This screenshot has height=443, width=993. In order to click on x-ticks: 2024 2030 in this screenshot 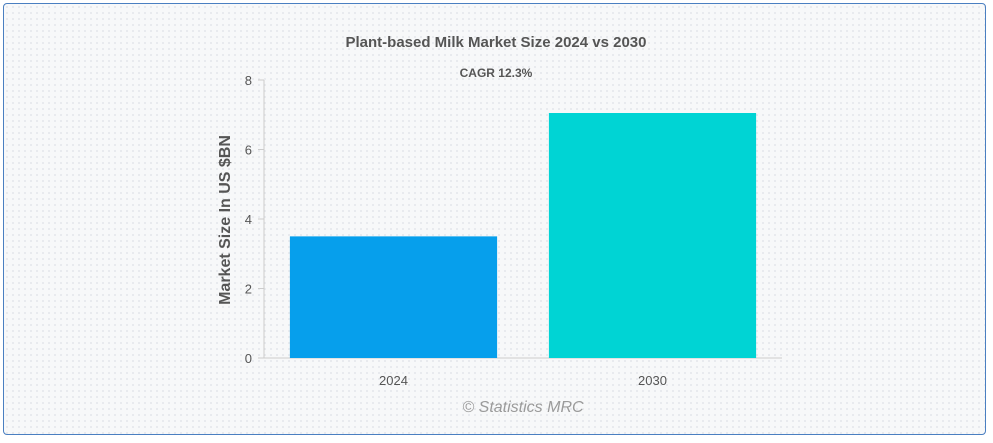, I will do `click(523, 380)`.